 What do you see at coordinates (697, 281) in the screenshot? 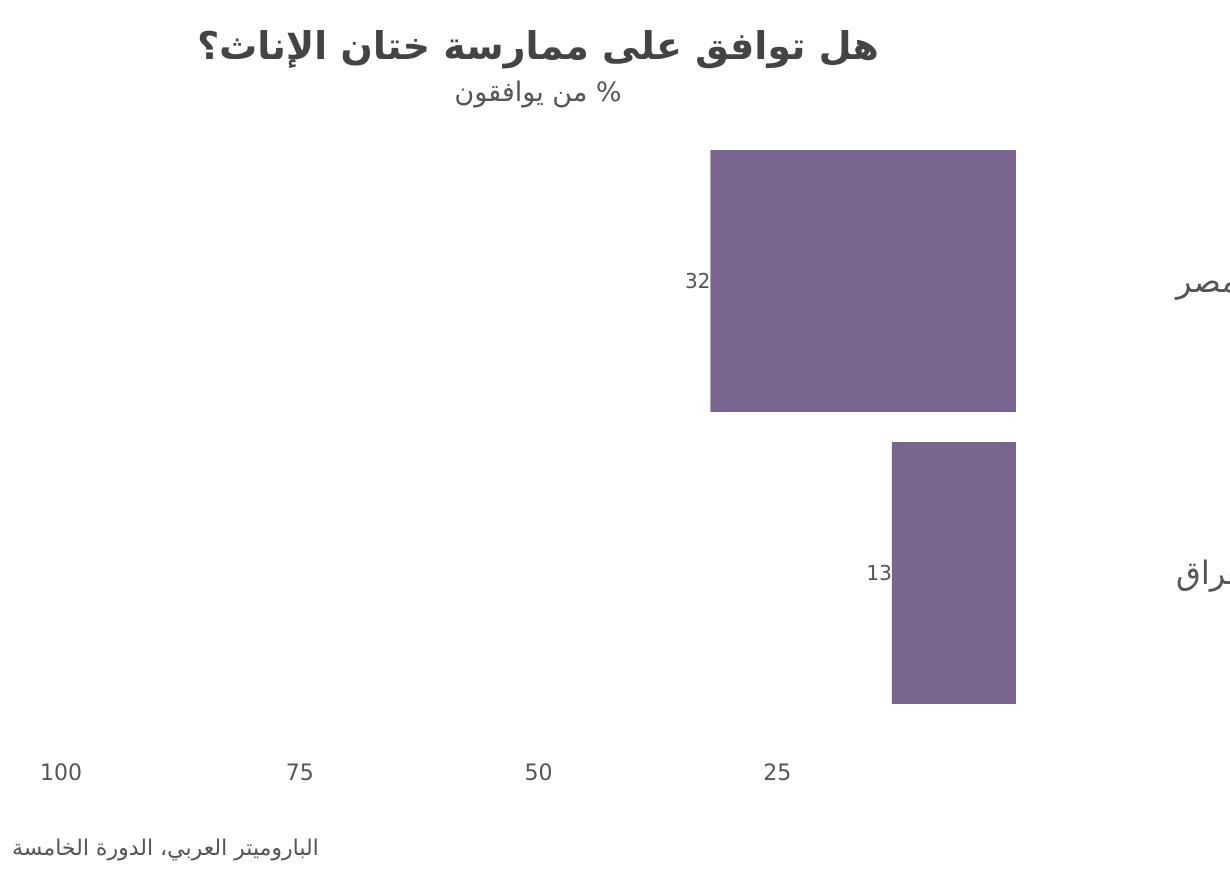
I see `data-label-0: 32` at bounding box center [697, 281].